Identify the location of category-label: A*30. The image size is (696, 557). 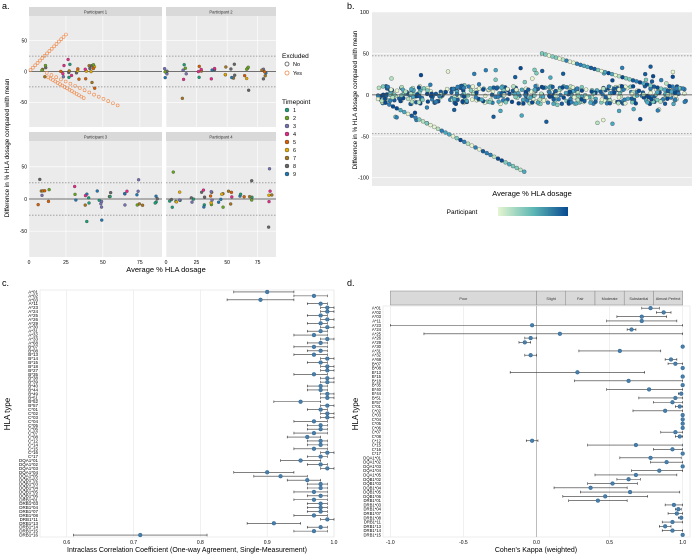
(377, 346).